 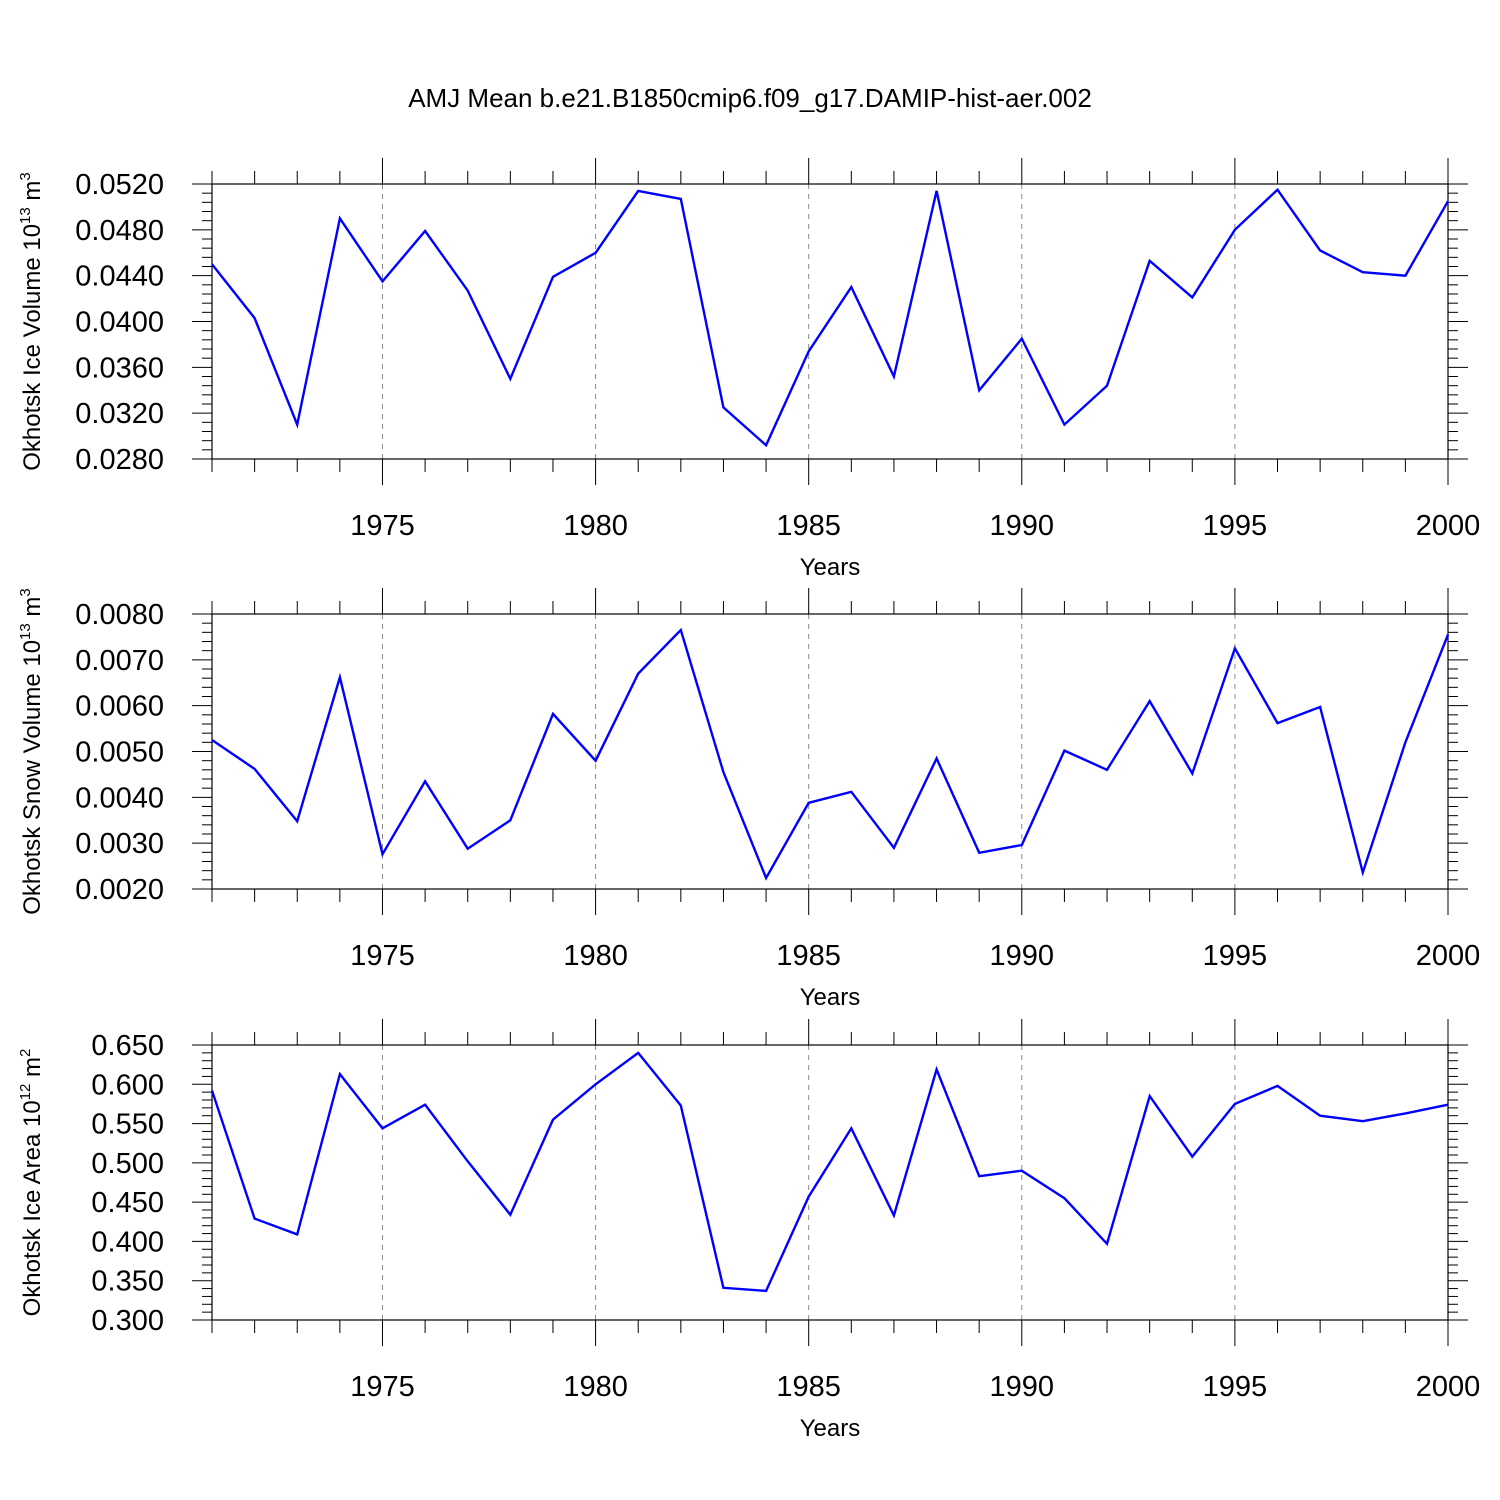 I want to click on y-tick-label: 0.450, so click(x=127, y=1203).